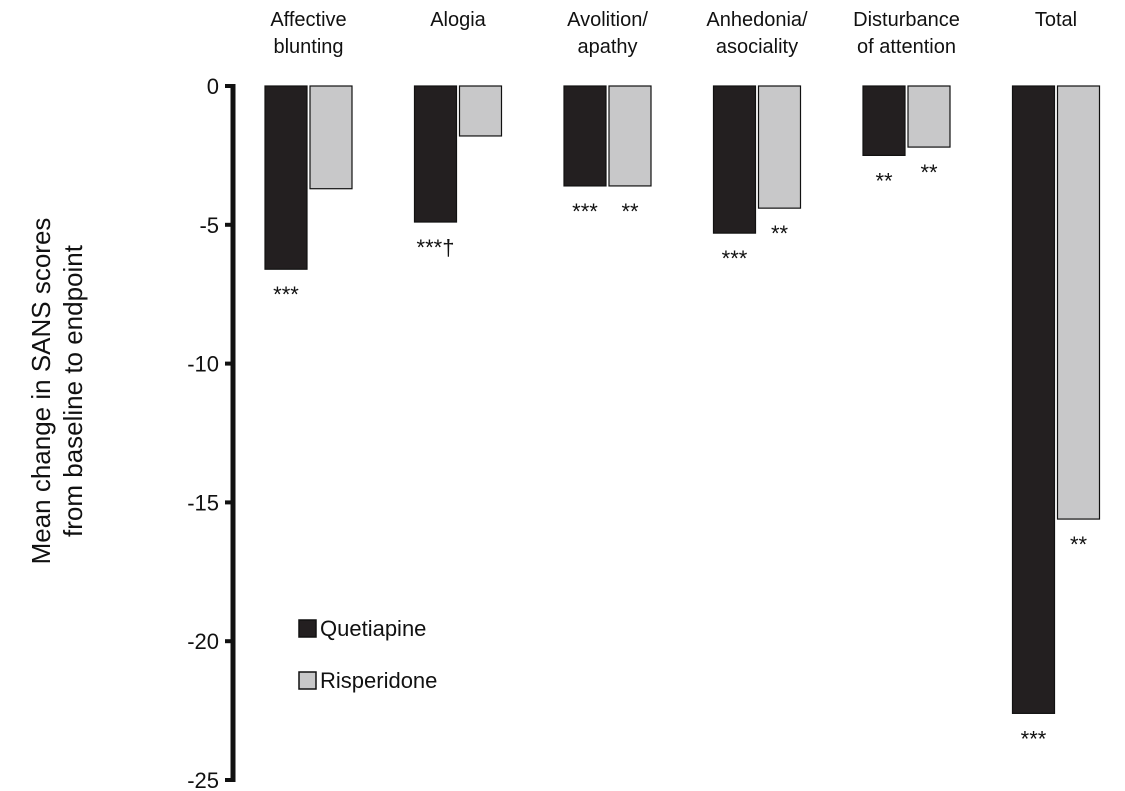 This screenshot has height=791, width=1125. What do you see at coordinates (213, 86) in the screenshot?
I see `y-tick-label: 0` at bounding box center [213, 86].